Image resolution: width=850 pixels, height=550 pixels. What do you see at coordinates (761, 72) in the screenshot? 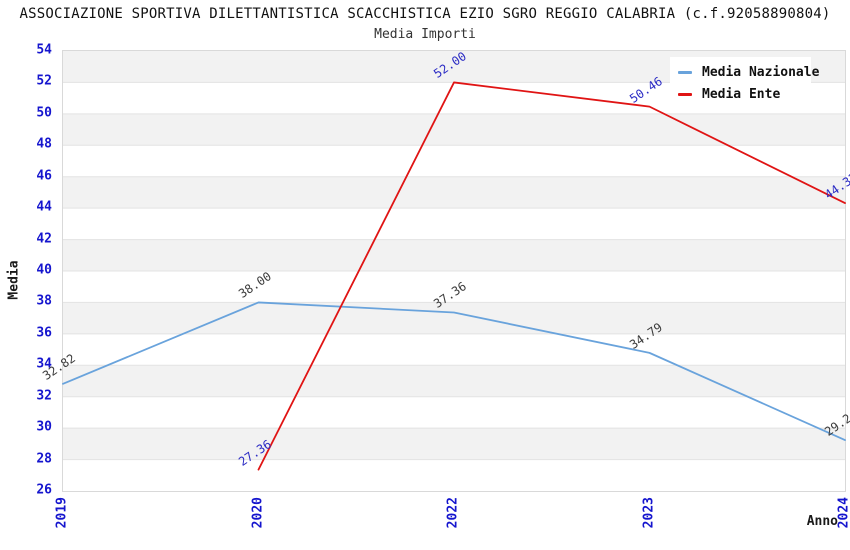
I see `legend-label-media-nazionale: Media Nazionale` at bounding box center [761, 72].